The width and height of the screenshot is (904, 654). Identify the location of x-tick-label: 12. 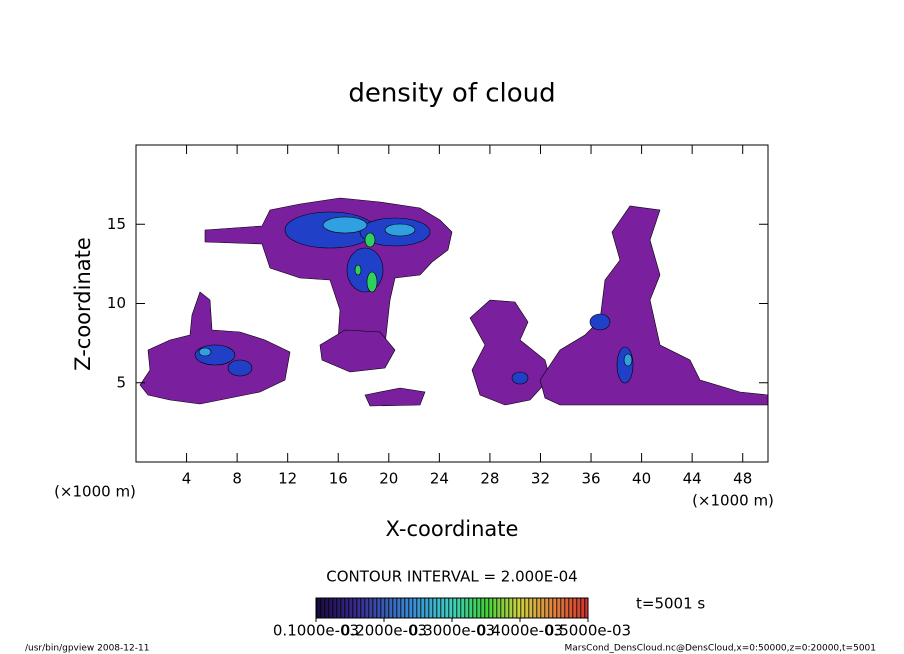
(287, 479).